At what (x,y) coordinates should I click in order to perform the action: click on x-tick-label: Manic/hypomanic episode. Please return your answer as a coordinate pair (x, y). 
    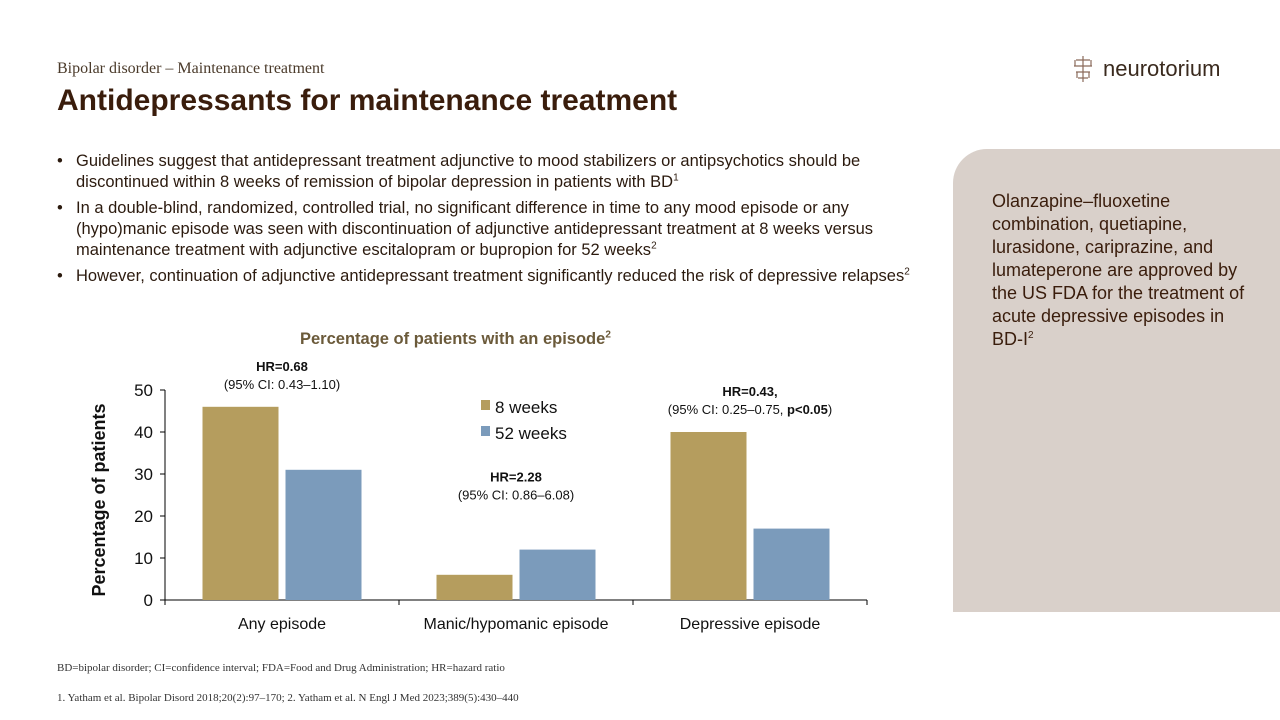
    Looking at the image, I should click on (516, 624).